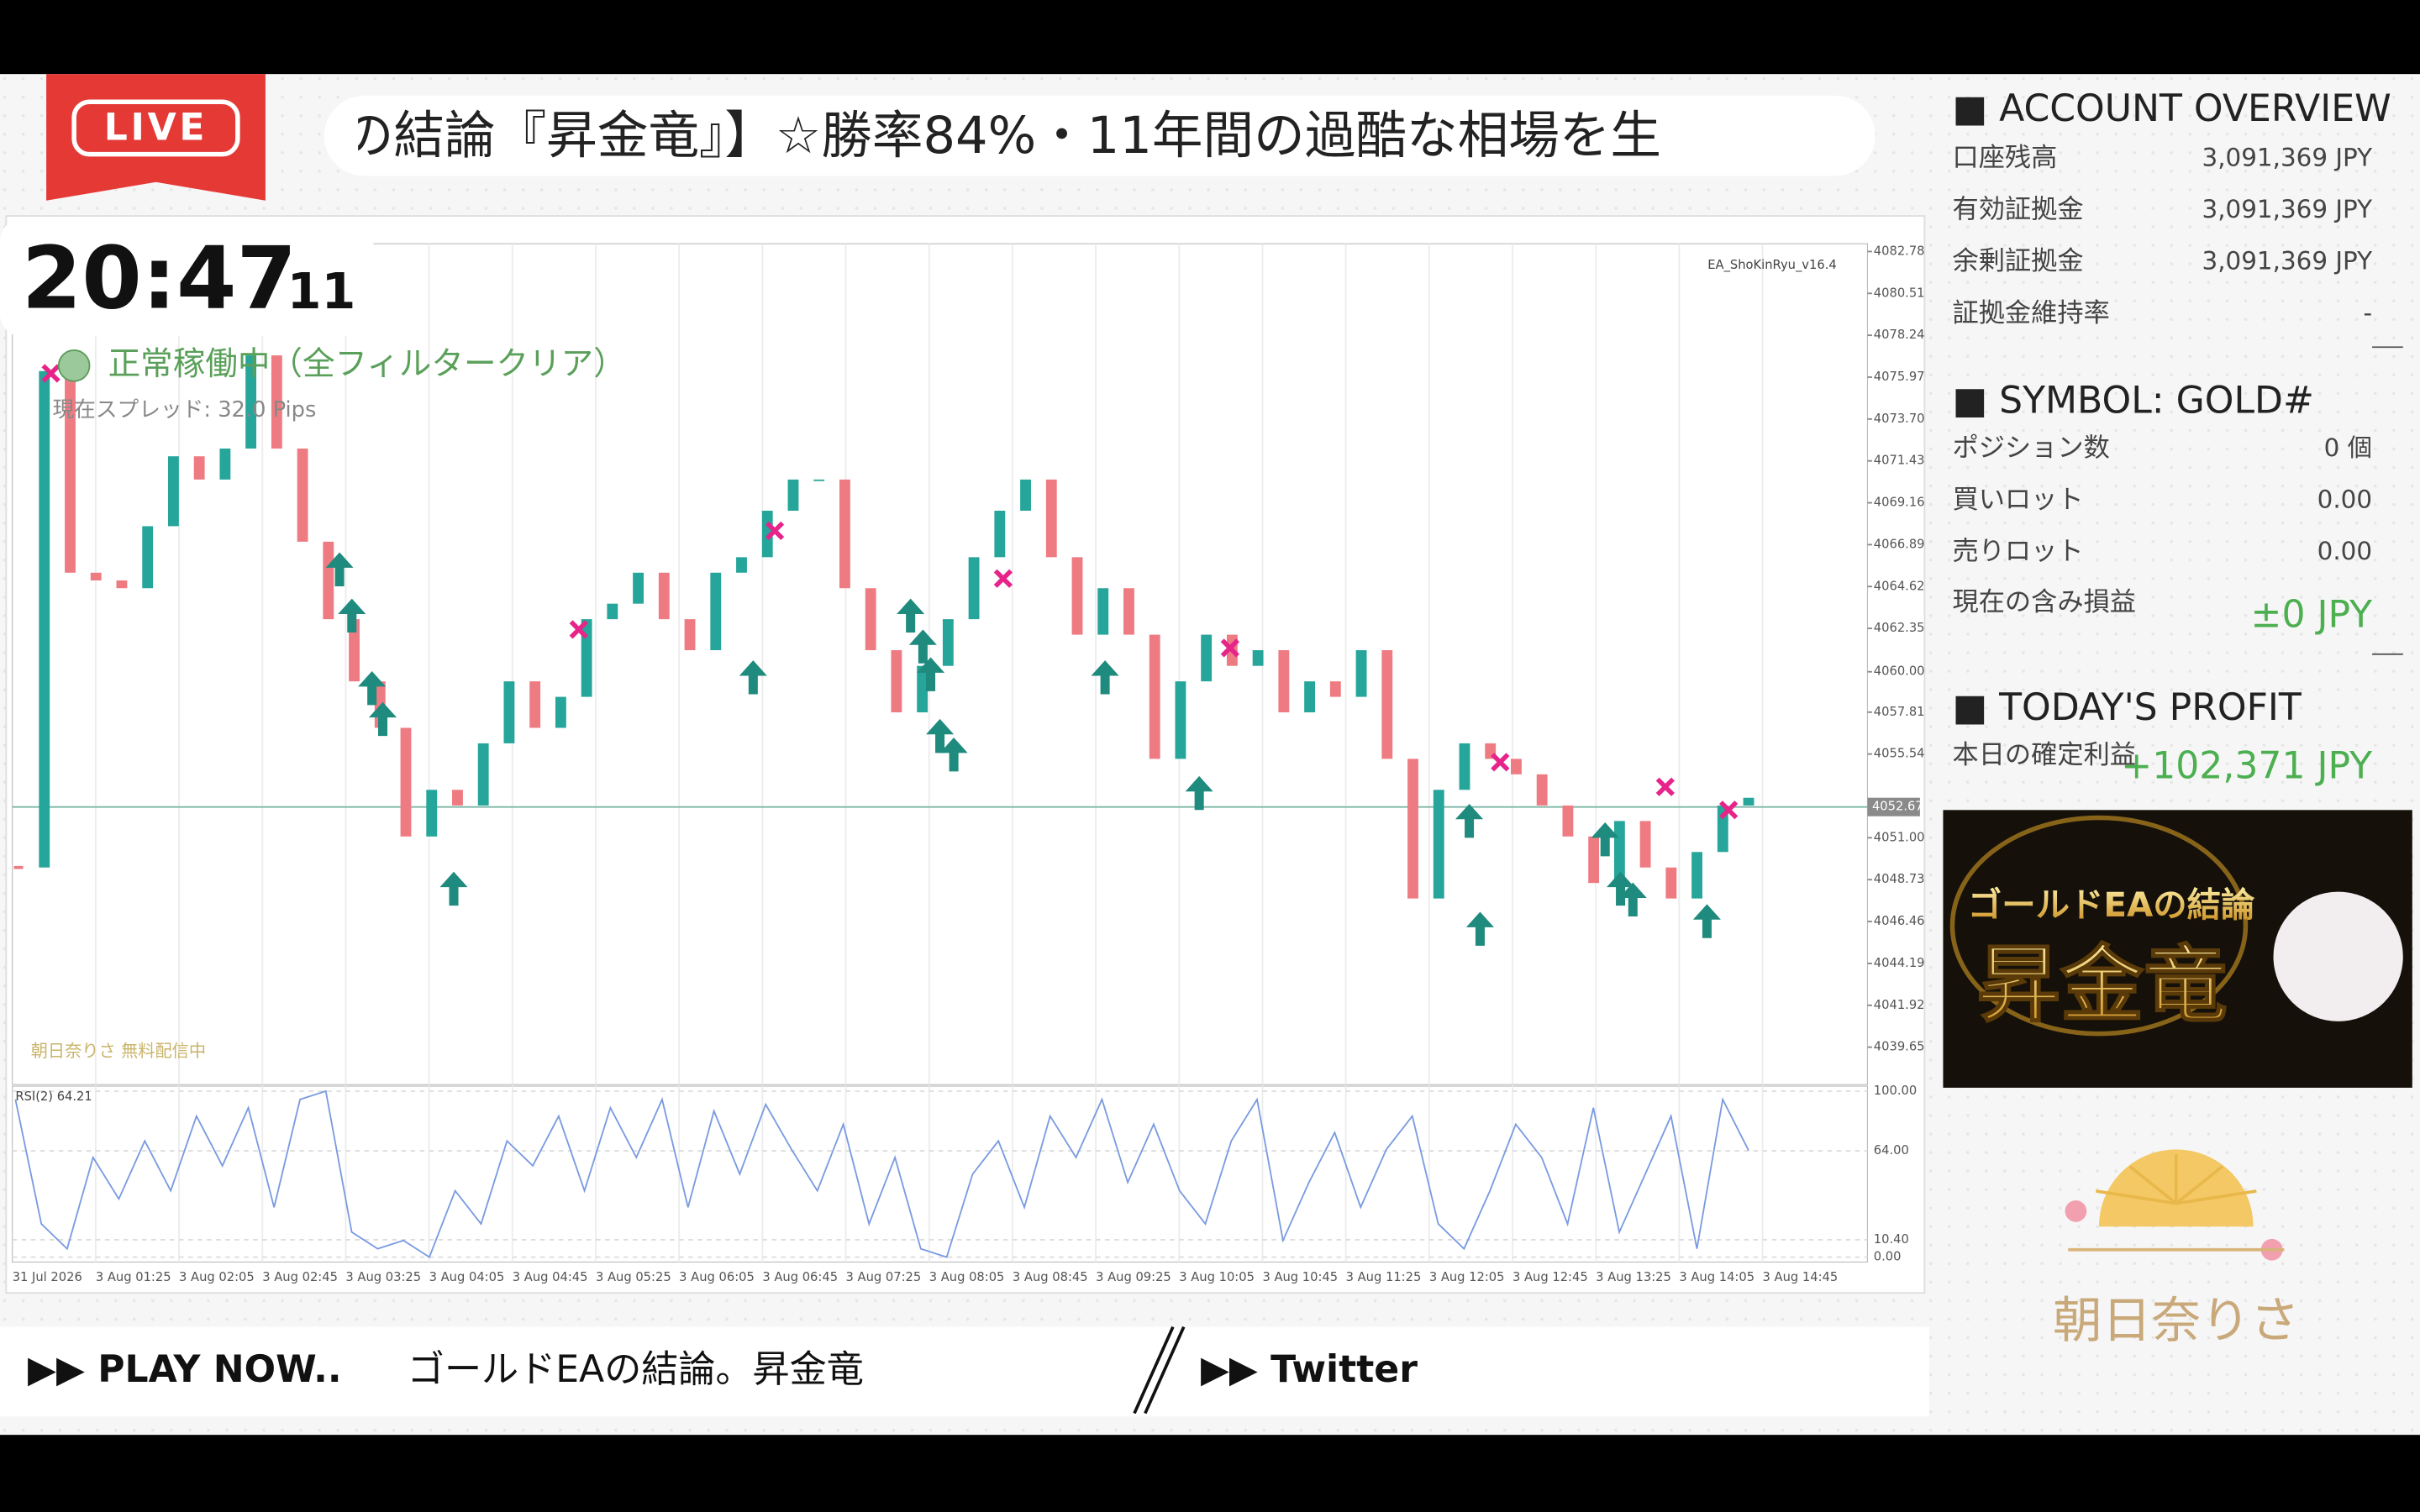 This screenshot has width=2420, height=1512. I want to click on y-tick-label: 4066.89, so click(1900, 544).